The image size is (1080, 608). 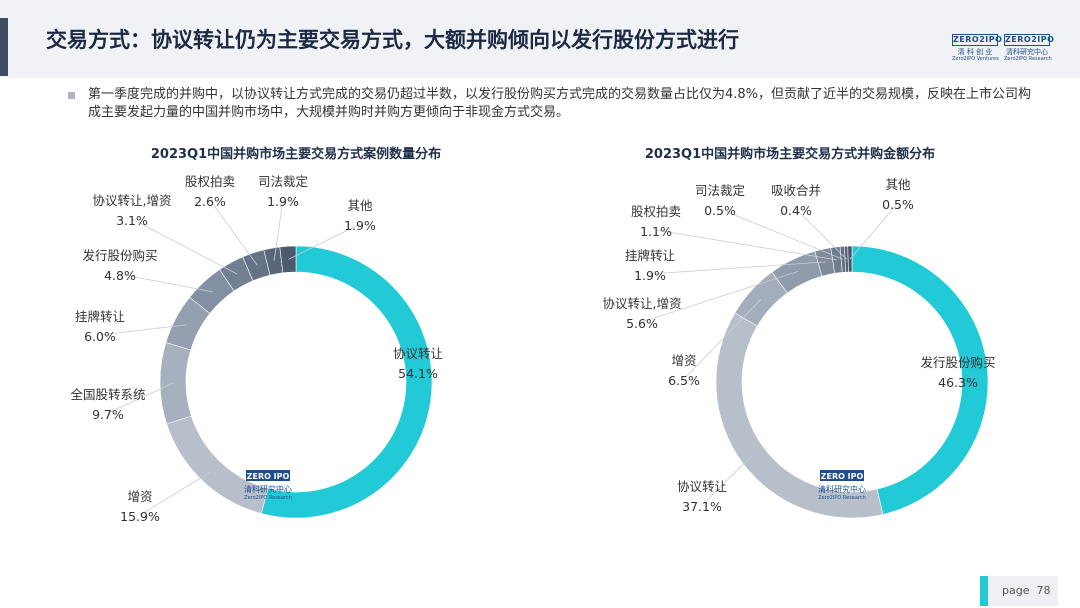 I want to click on slice-value-label: 1.1%, so click(x=656, y=231).